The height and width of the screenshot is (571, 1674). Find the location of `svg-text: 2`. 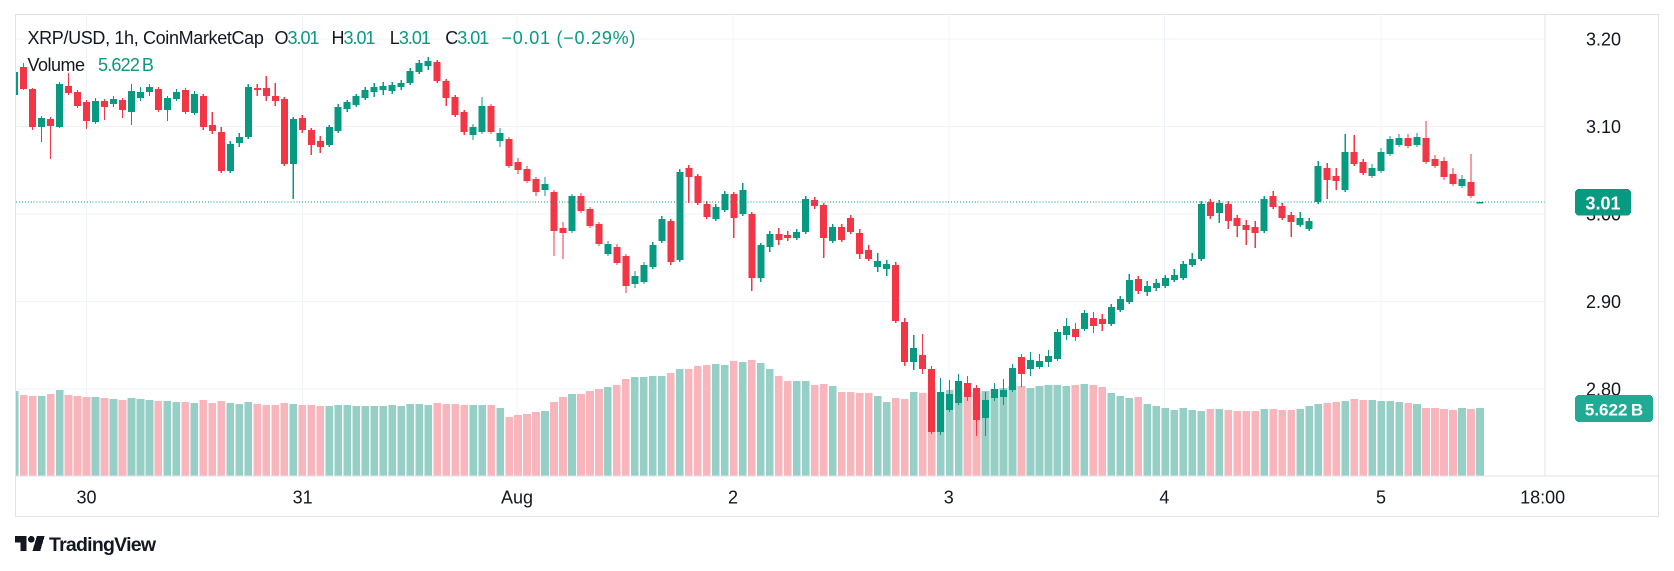

svg-text: 2 is located at coordinates (733, 498).